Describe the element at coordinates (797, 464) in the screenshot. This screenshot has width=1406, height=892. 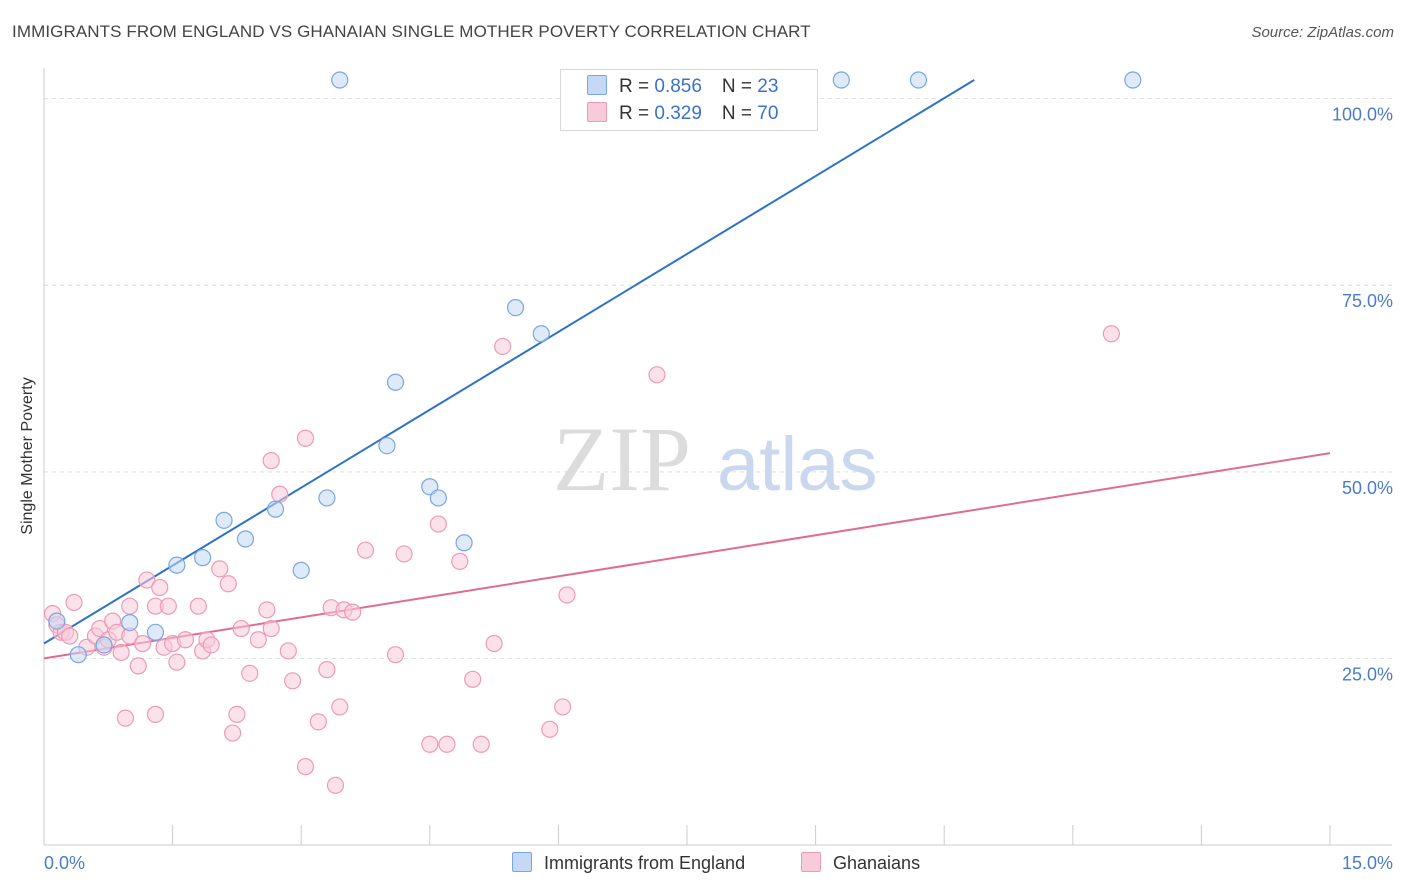
I see `watermark-atlas: atlas` at that location.